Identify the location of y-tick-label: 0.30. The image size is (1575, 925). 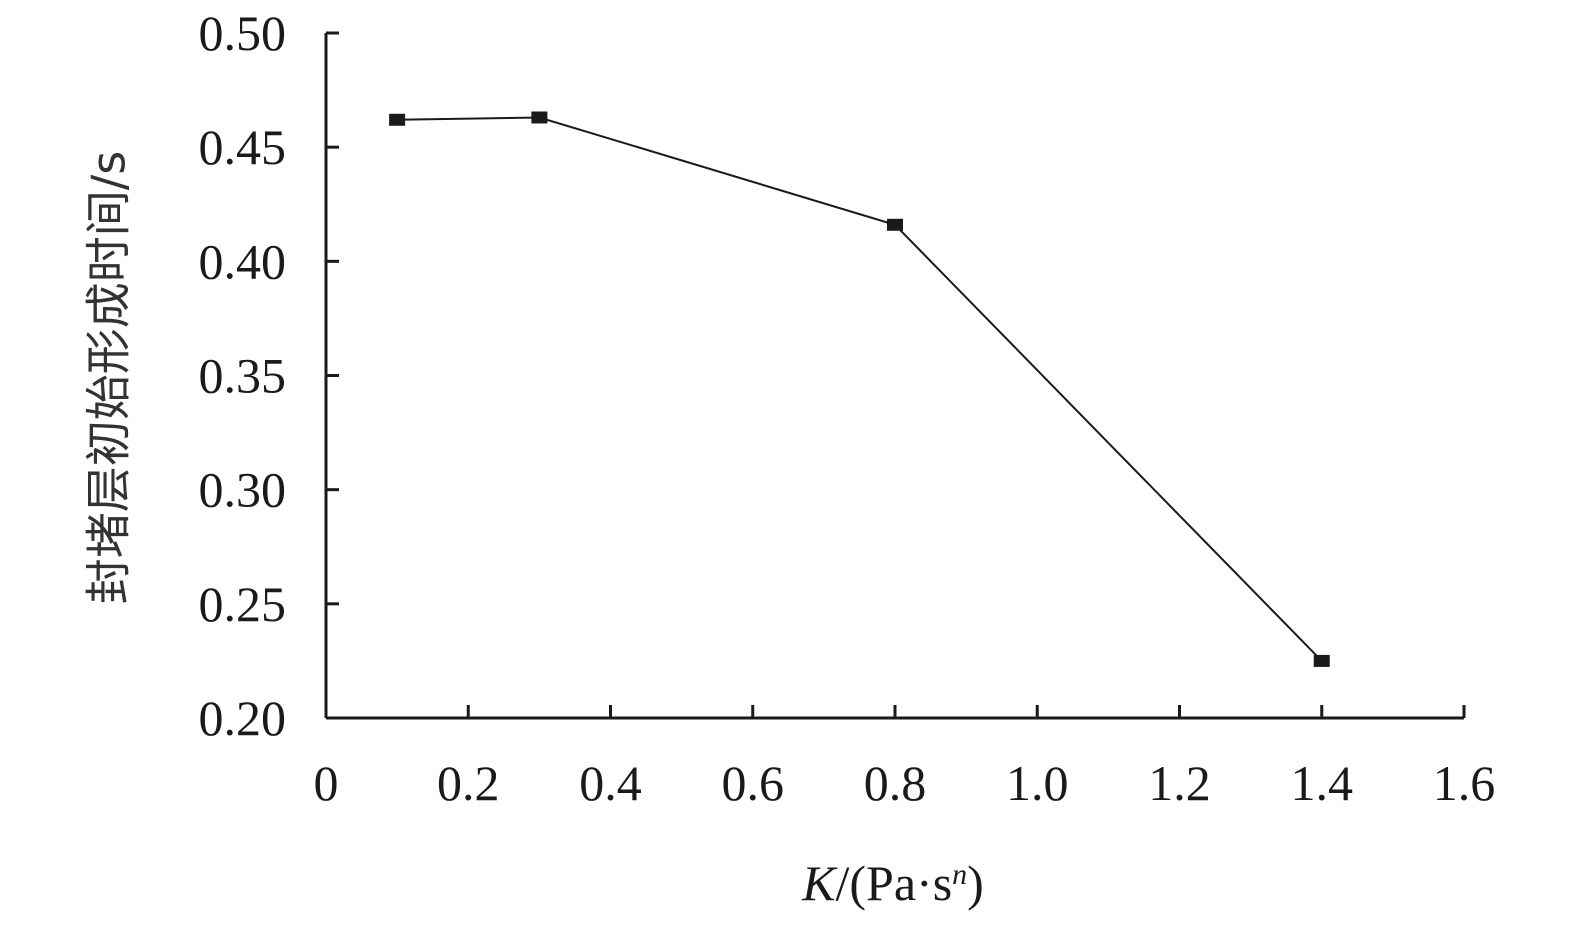
(243, 490).